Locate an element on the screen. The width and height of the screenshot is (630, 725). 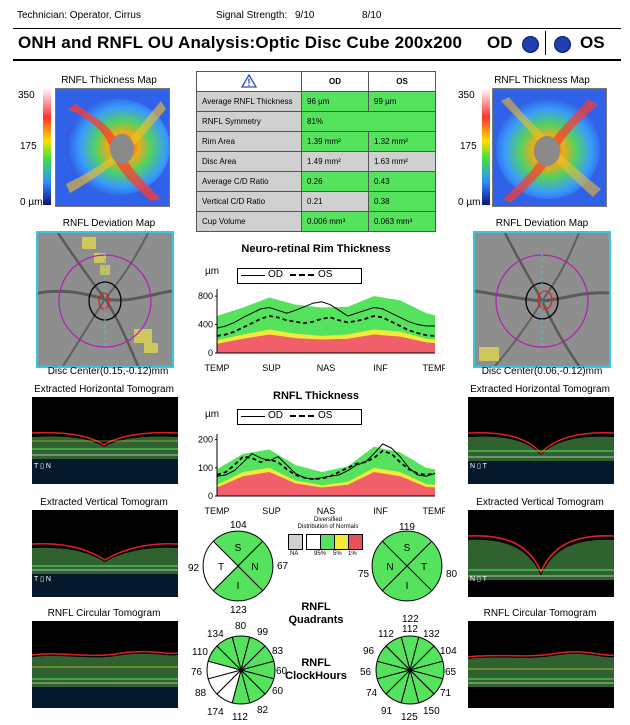
rnfl-legend-od: OD is located at coordinates (275, 415).